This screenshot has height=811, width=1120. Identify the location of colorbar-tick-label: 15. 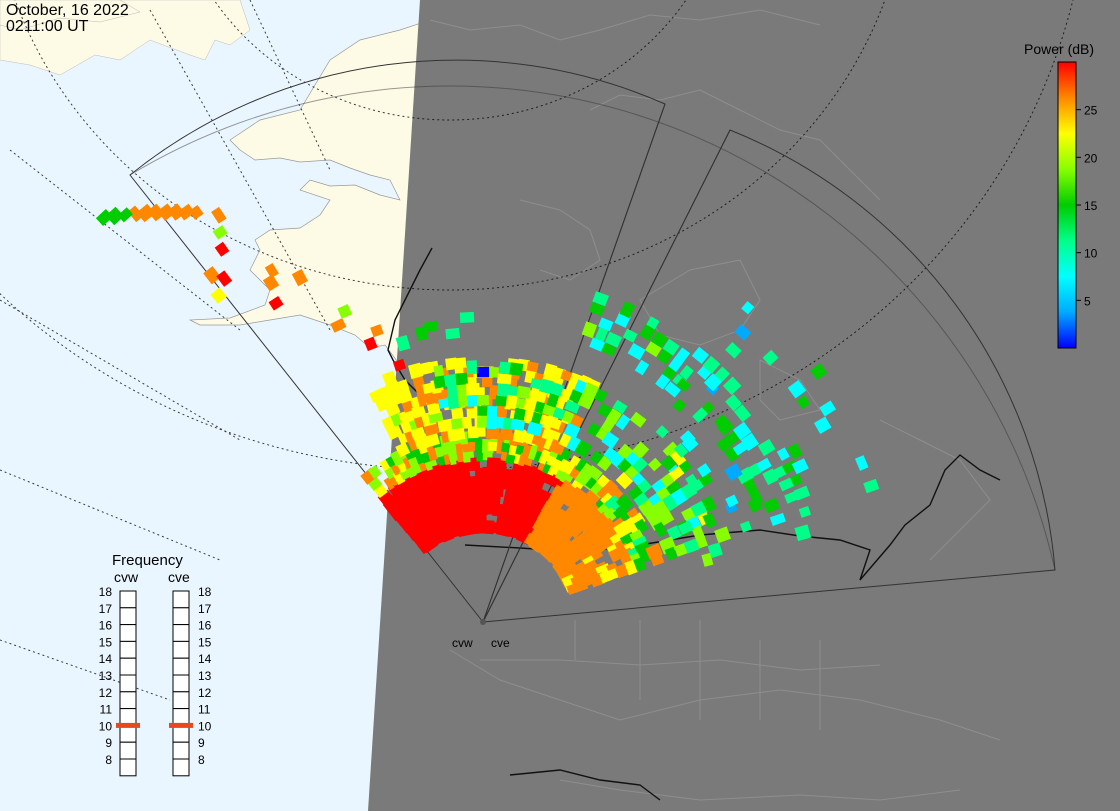
(1091, 206).